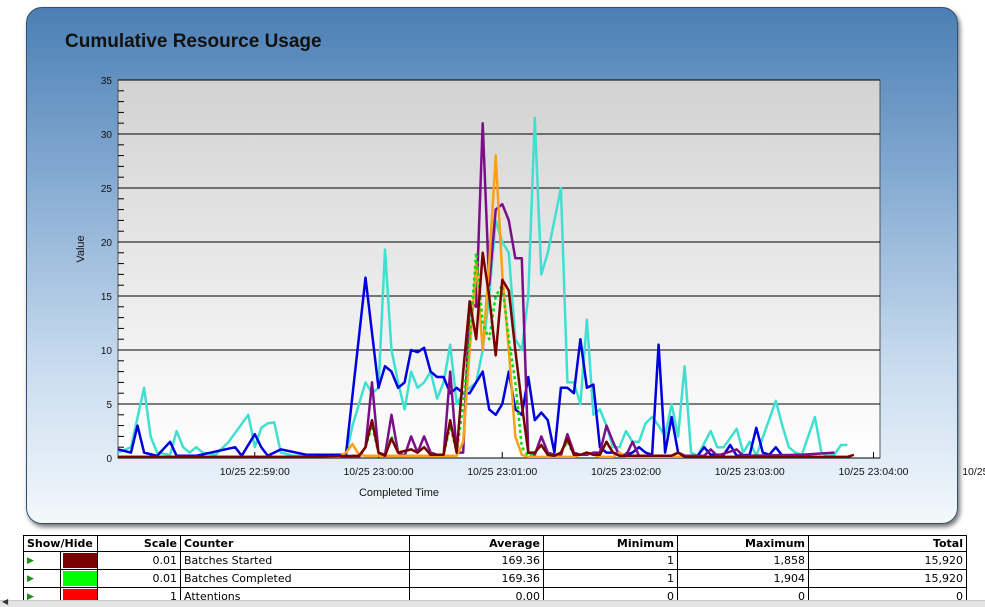  What do you see at coordinates (502, 472) in the screenshot?
I see `x-tick-label: 10/25 23:01:00` at bounding box center [502, 472].